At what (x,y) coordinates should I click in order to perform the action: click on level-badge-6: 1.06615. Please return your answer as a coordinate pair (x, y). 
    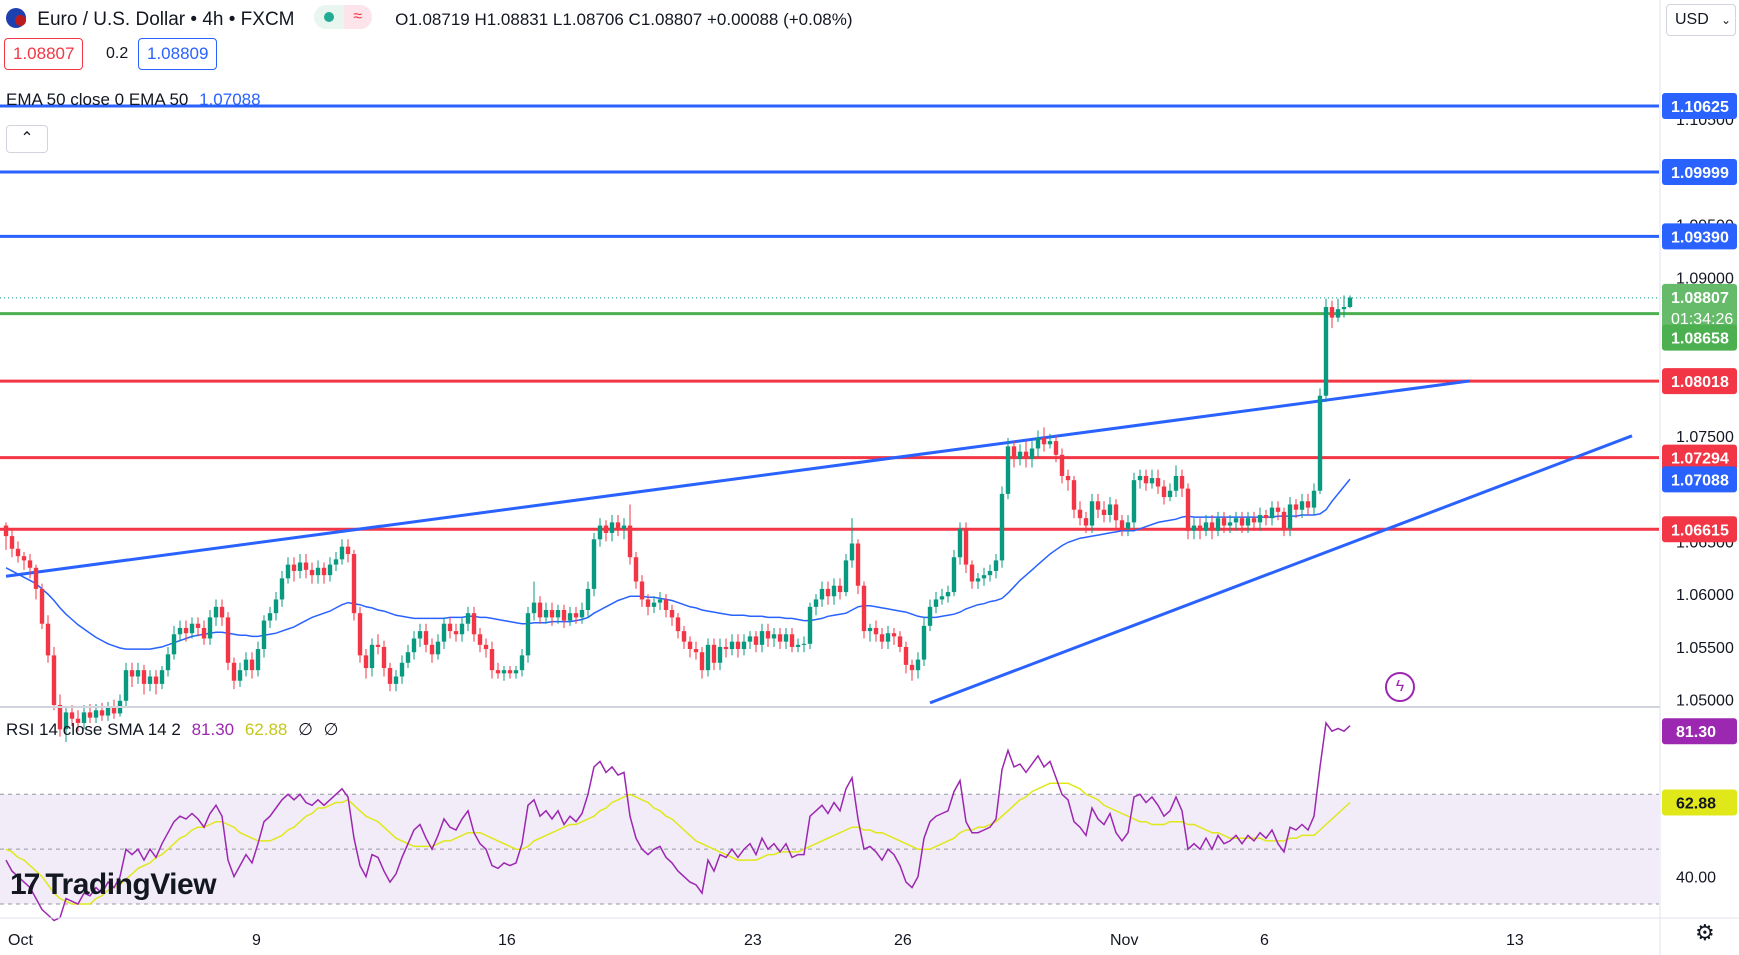
    Looking at the image, I should click on (1700, 530).